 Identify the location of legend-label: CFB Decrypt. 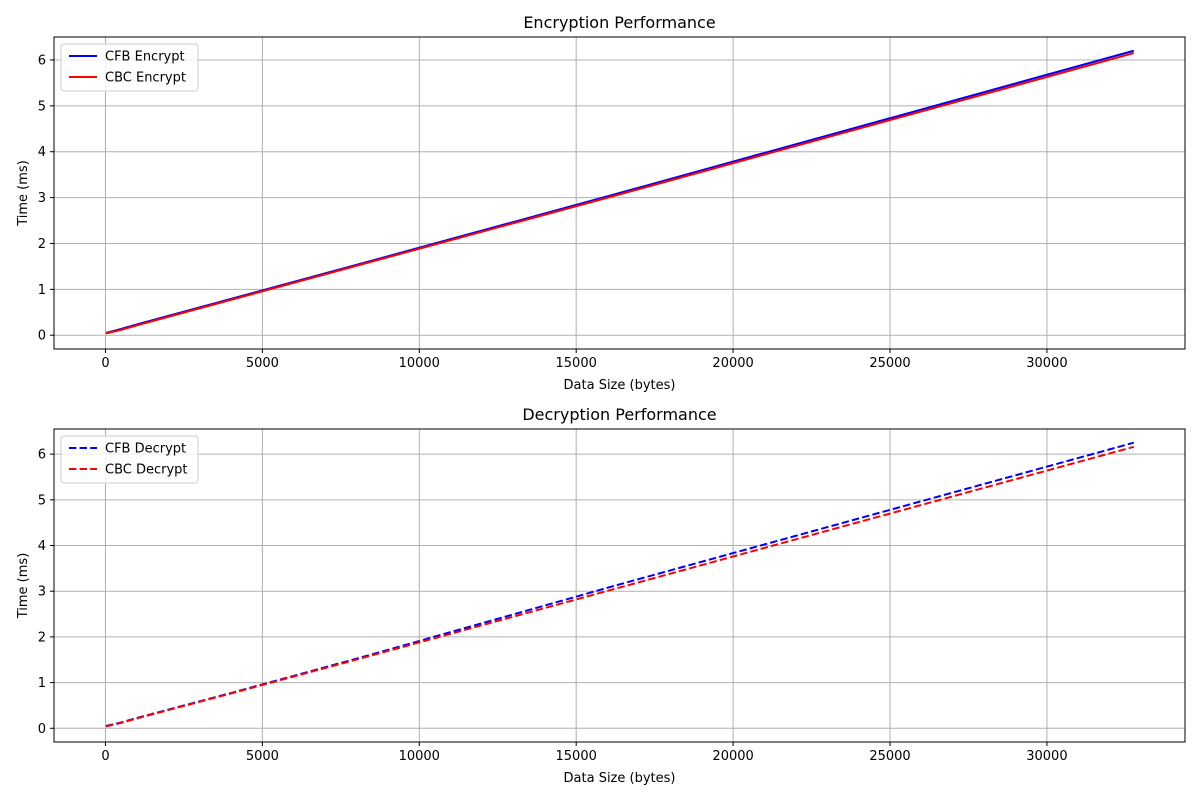
(145, 449).